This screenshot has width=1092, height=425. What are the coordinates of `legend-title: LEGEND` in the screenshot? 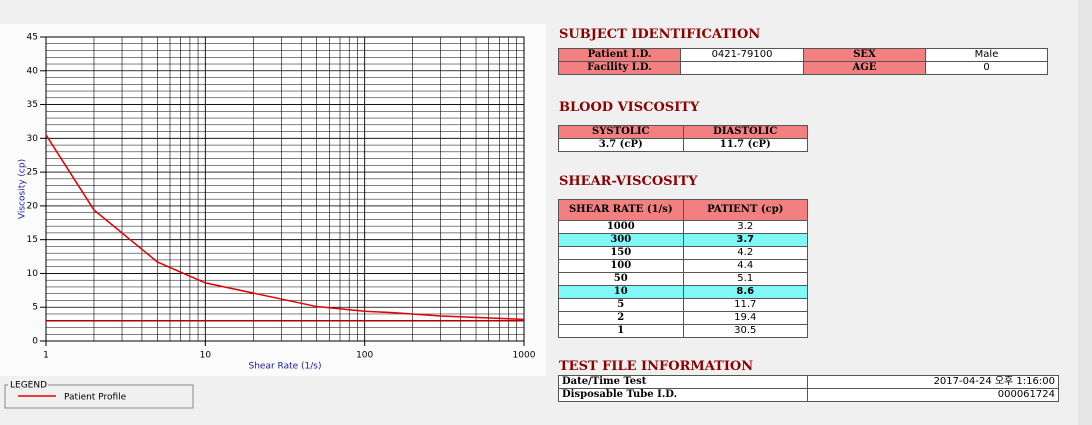 It's located at (28, 386).